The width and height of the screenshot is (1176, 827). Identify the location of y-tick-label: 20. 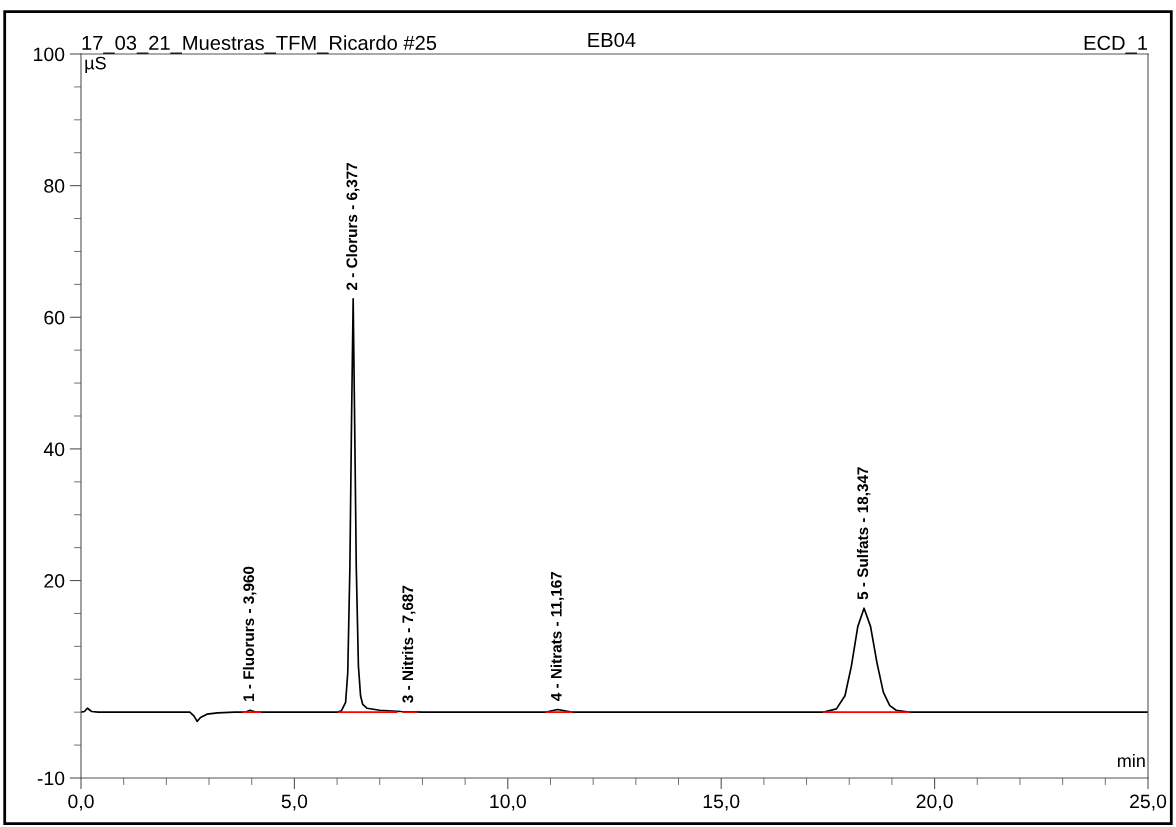
(54, 581).